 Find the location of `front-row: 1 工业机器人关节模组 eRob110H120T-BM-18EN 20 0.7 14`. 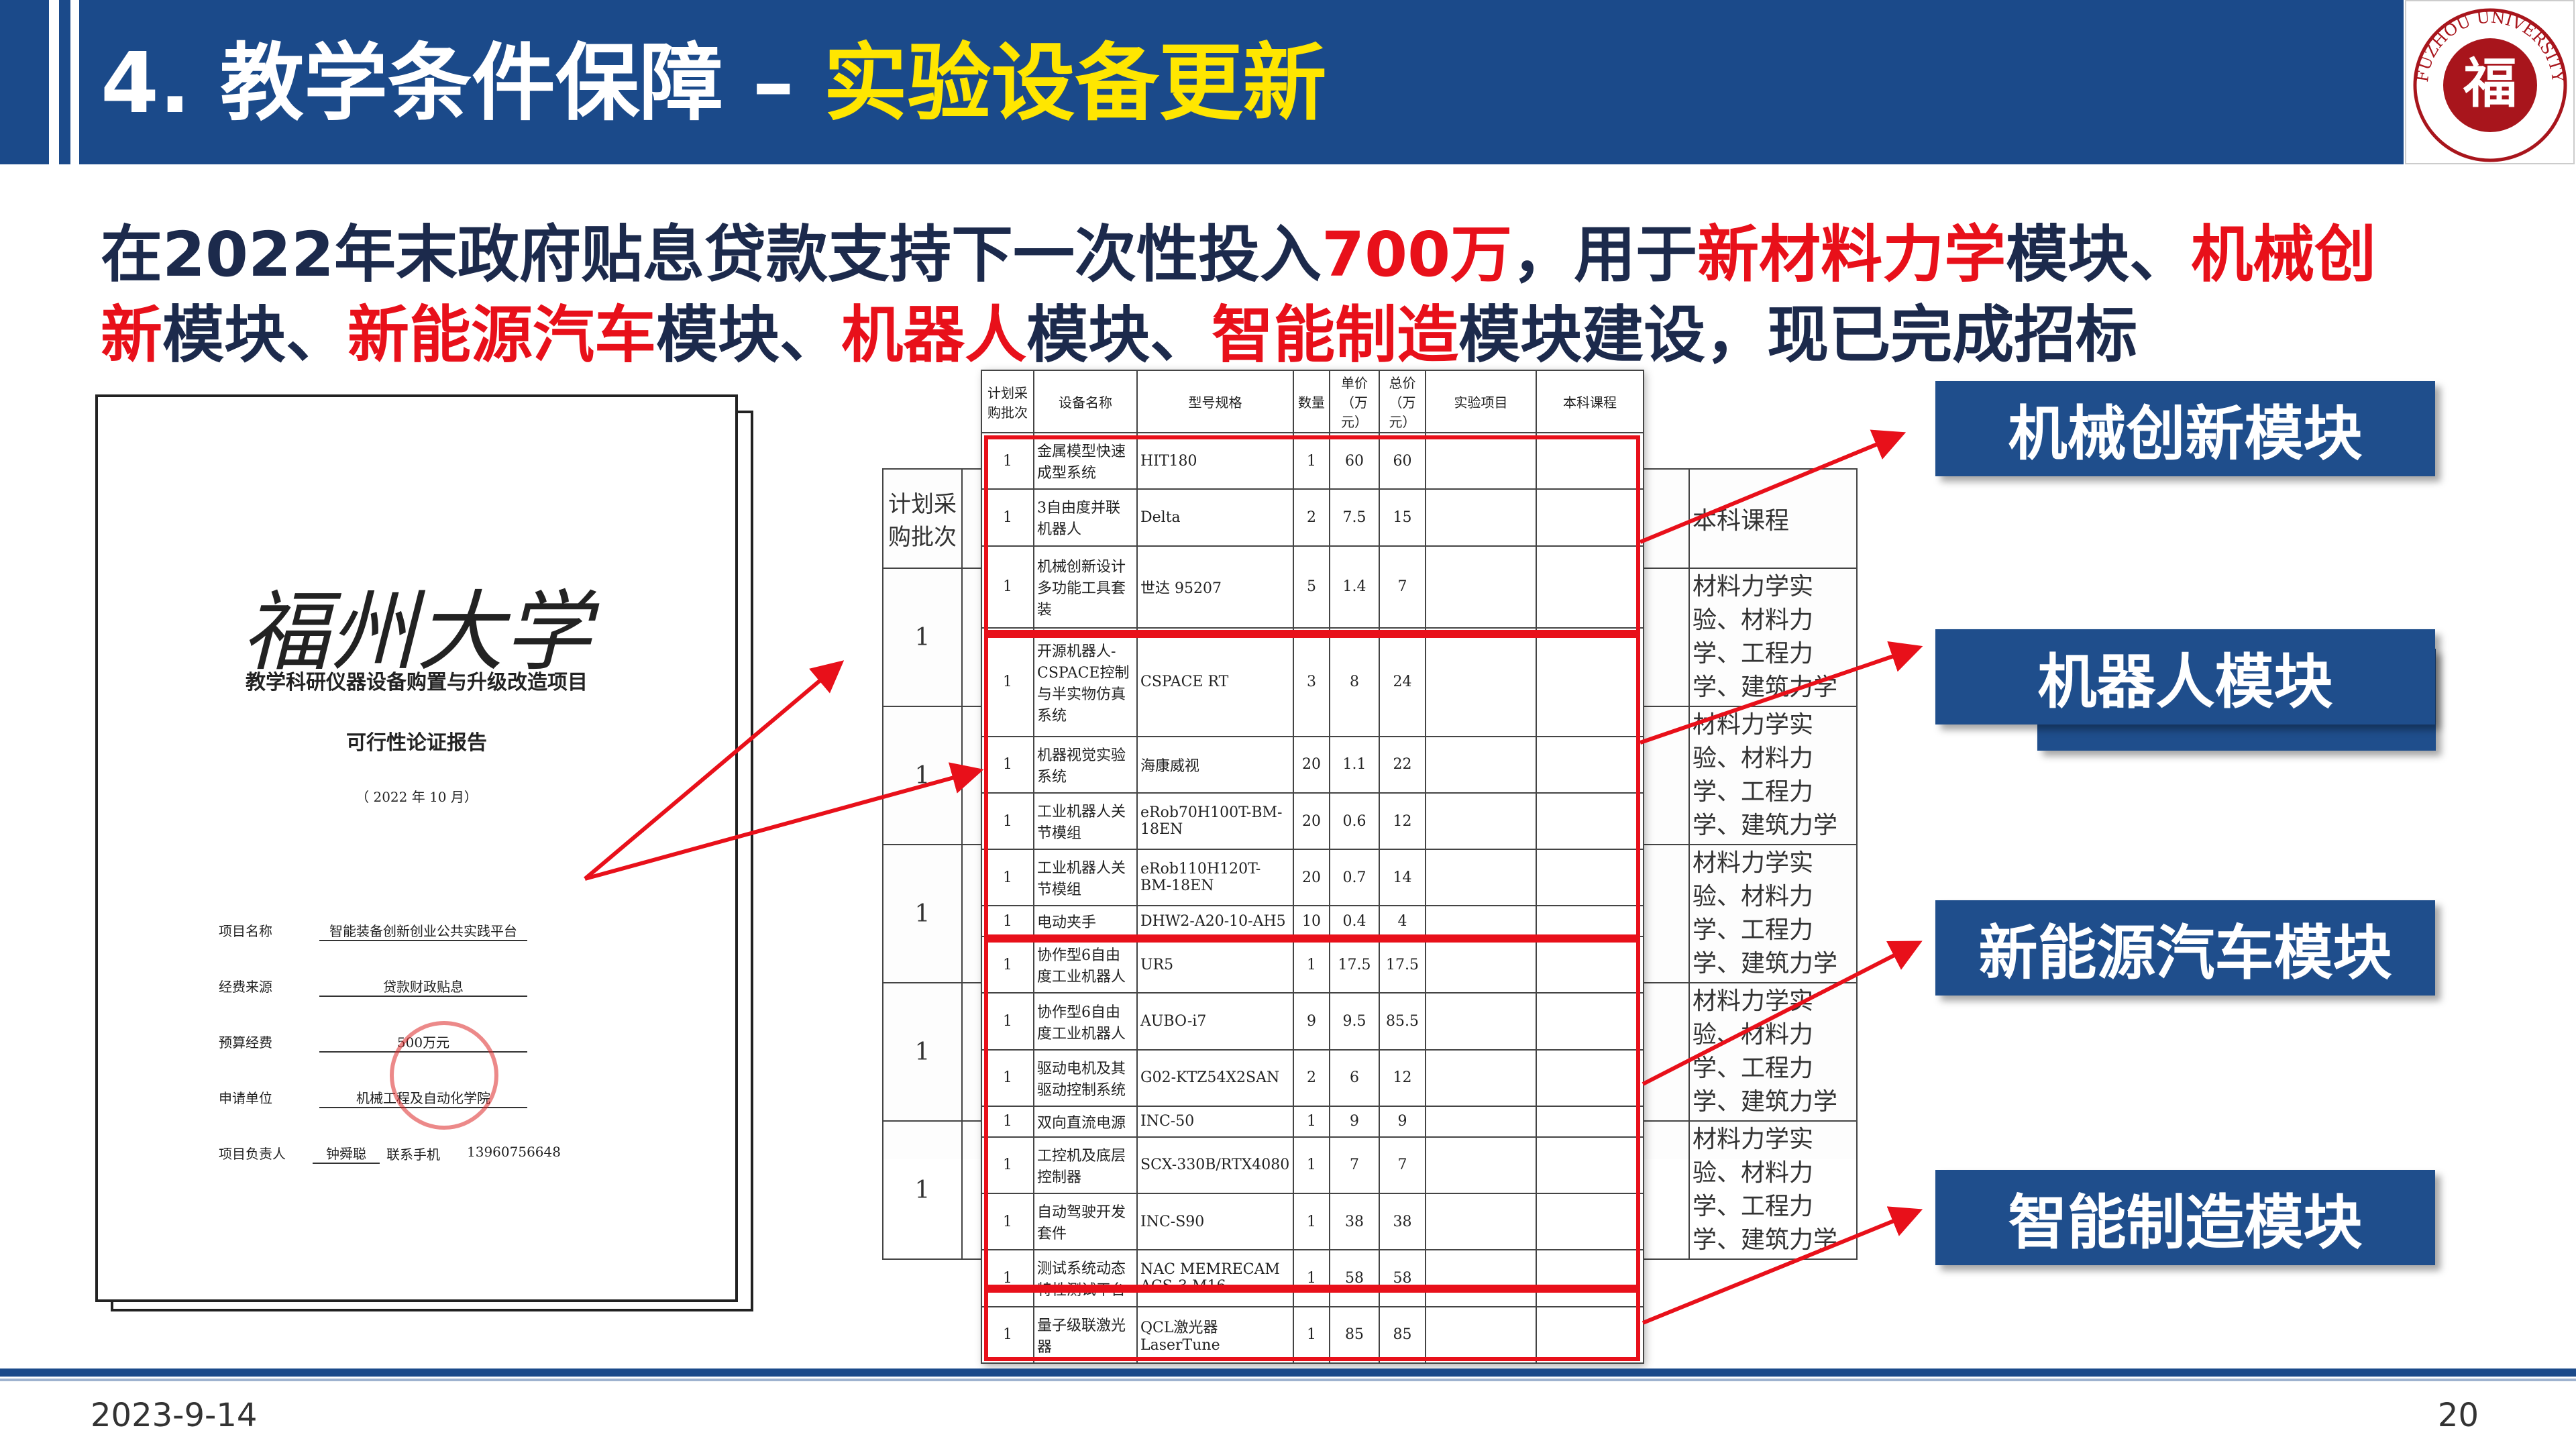

front-row: 1 工业机器人关节模组 eRob110H120T-BM-18EN 20 0.7 14 is located at coordinates (1312, 878).